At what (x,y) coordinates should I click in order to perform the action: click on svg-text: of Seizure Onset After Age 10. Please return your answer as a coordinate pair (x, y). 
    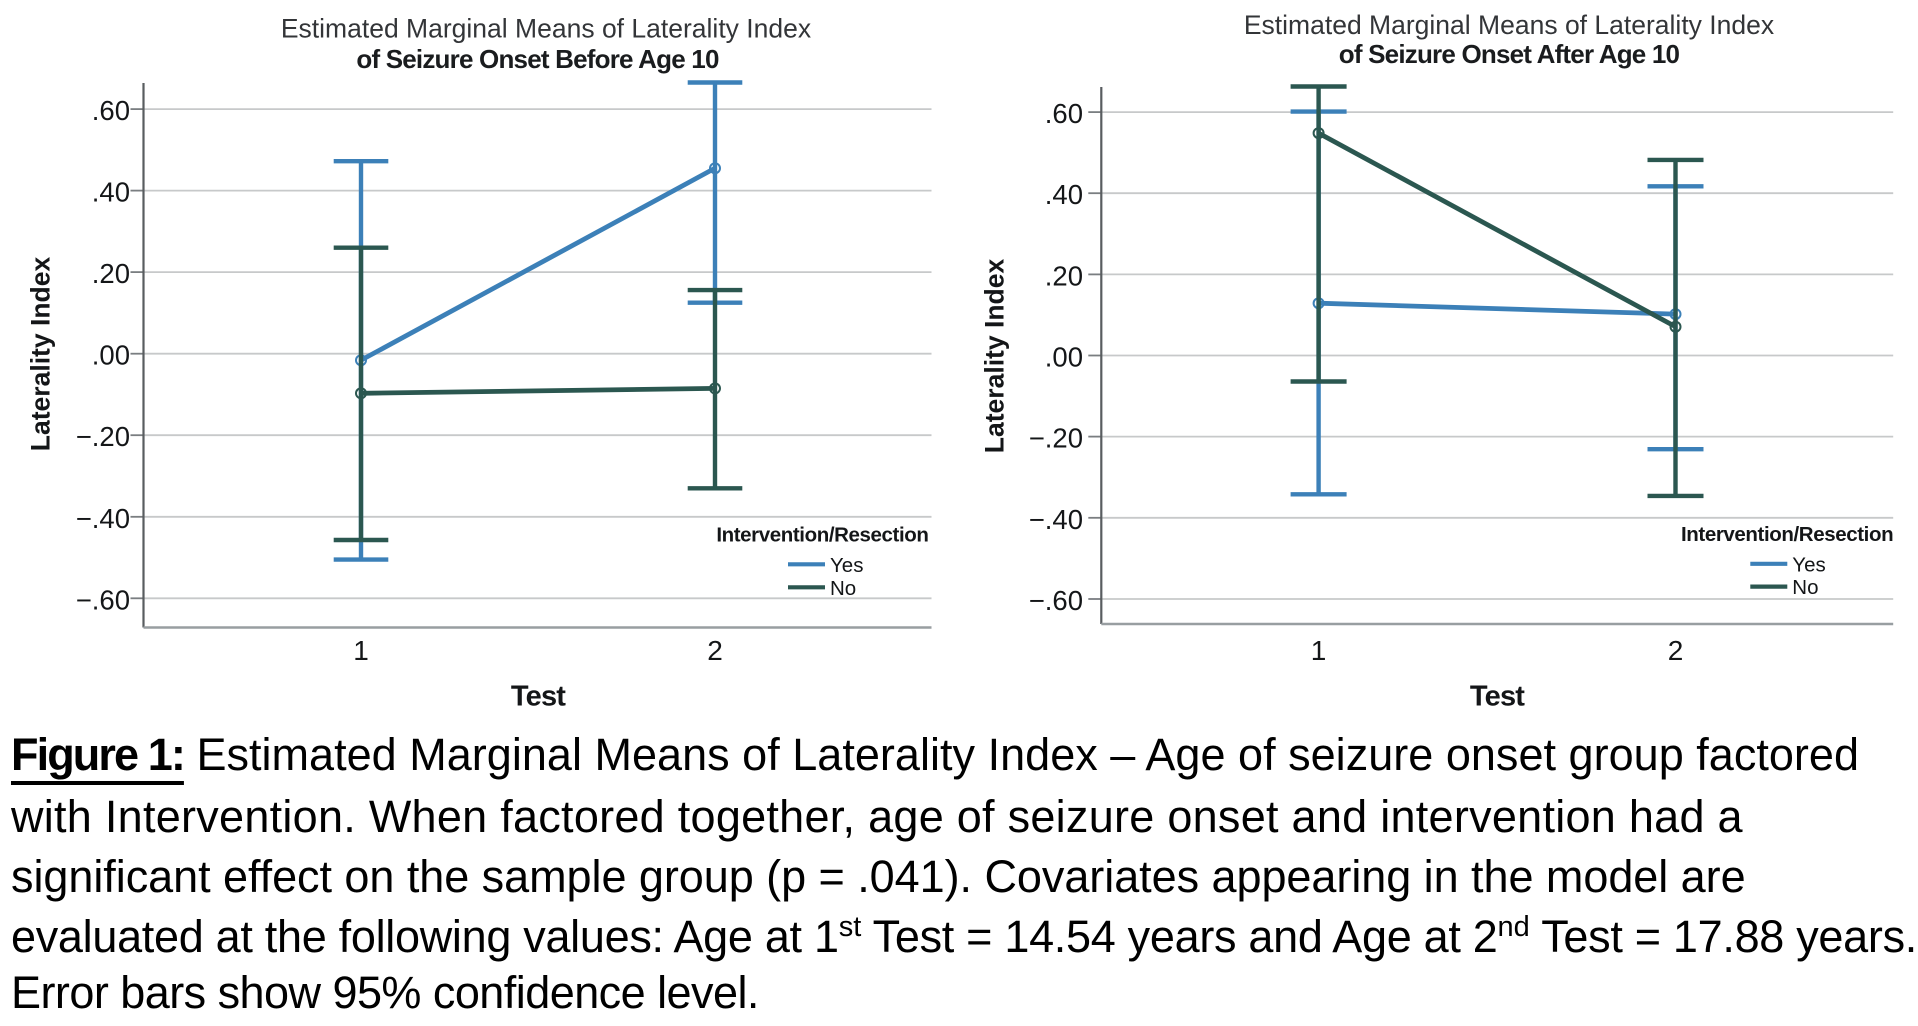
    Looking at the image, I should click on (1509, 54).